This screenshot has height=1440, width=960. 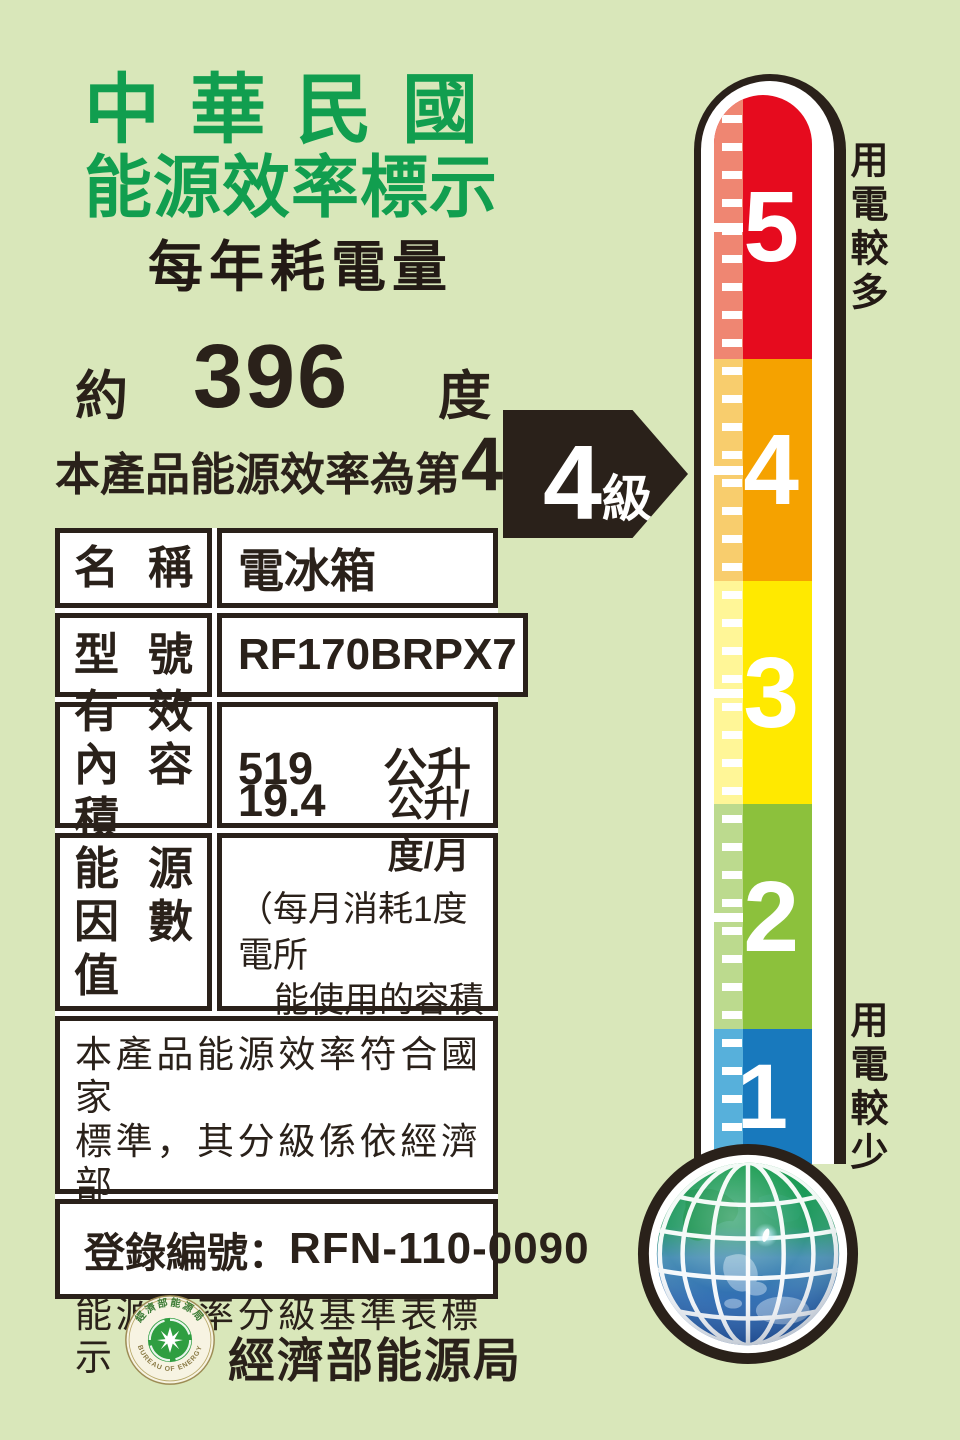 What do you see at coordinates (626, 499) in the screenshot?
I see `grade-arrow-unit: 級` at bounding box center [626, 499].